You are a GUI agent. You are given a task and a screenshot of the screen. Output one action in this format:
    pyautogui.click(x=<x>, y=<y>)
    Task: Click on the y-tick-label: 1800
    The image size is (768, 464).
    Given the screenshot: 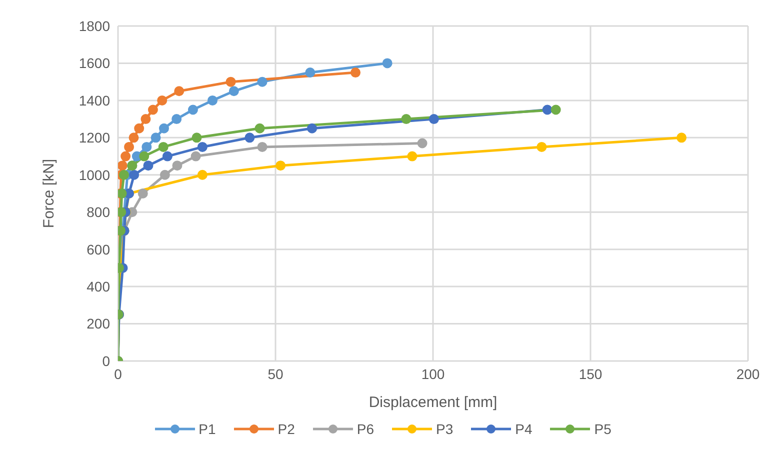 What is the action you would take?
    pyautogui.click(x=94, y=26)
    